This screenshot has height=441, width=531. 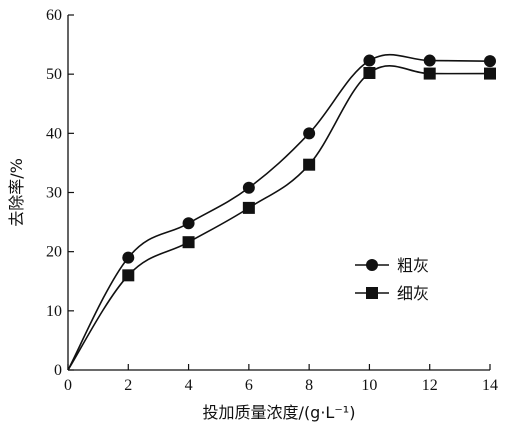 I want to click on x-axis-title: 投加质量浓度/(g·L⁻¹), so click(x=279, y=412).